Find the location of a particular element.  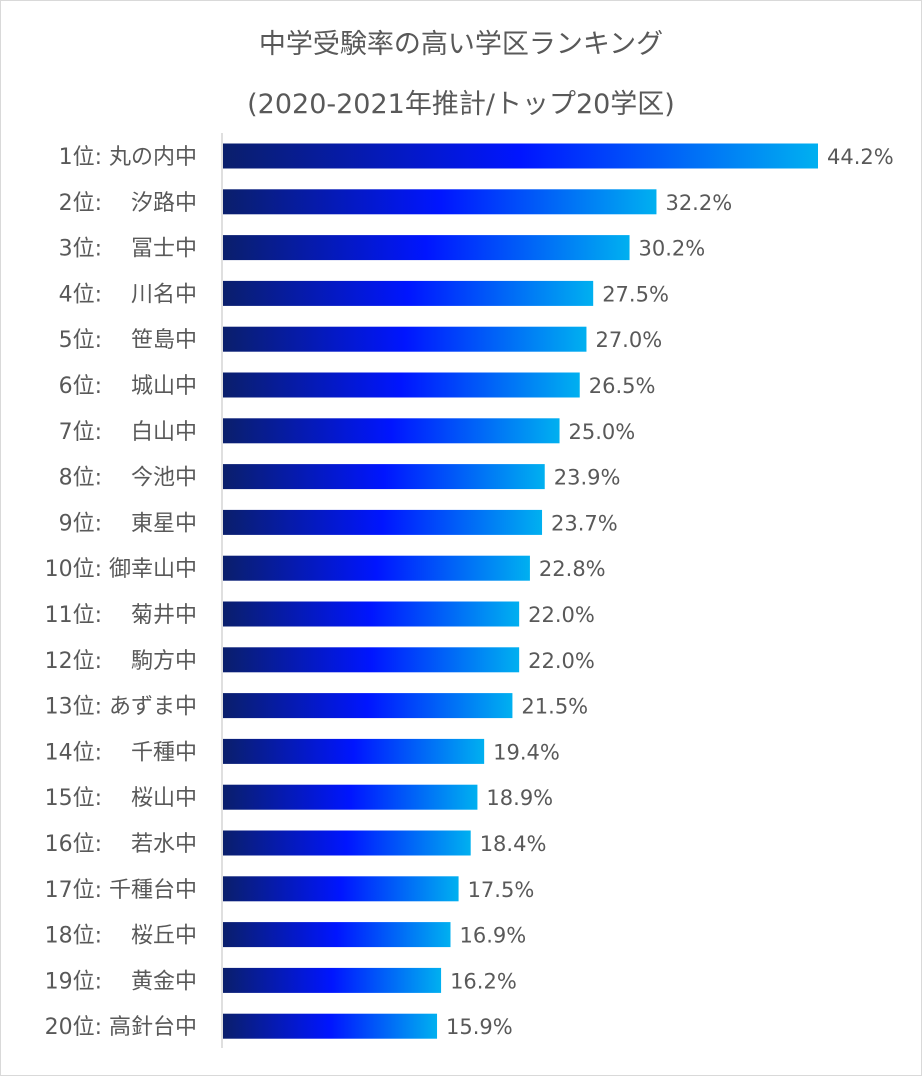

data-label: 17.5% is located at coordinates (501, 890).